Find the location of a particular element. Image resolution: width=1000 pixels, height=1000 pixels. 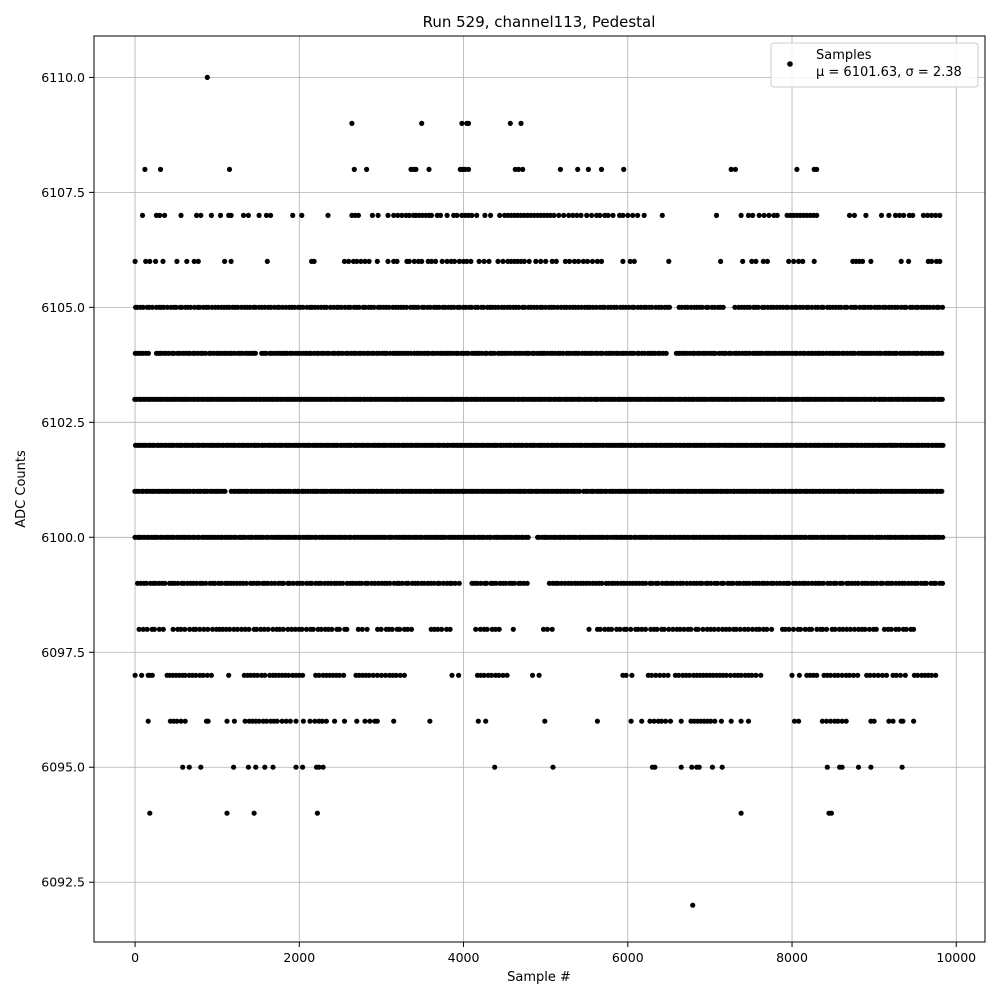

legend: Samples μ = 6101.63, σ = 2.38 is located at coordinates (874, 65).